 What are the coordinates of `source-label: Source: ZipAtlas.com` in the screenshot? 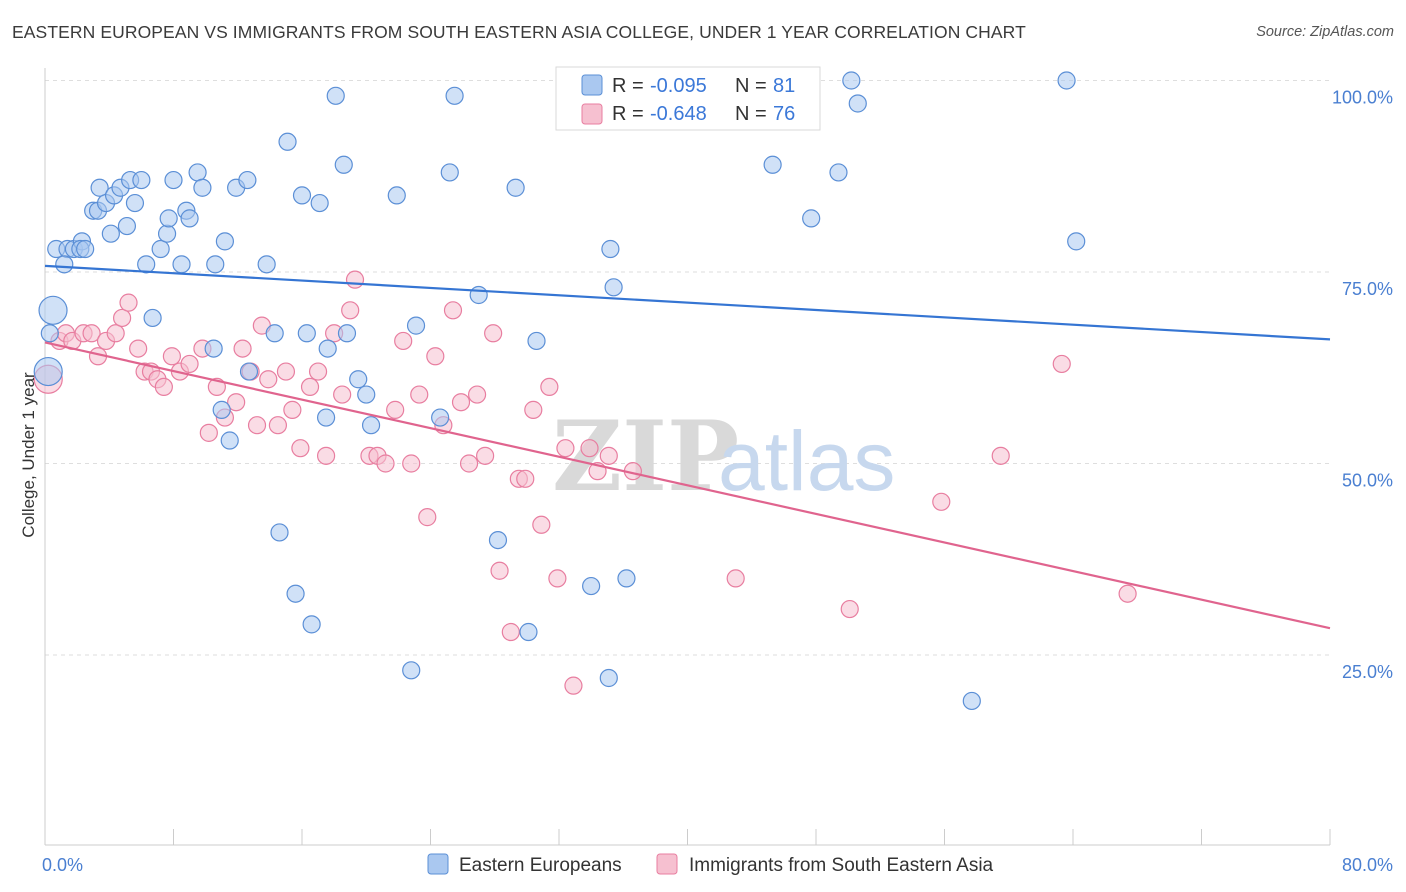 It's located at (1325, 32).